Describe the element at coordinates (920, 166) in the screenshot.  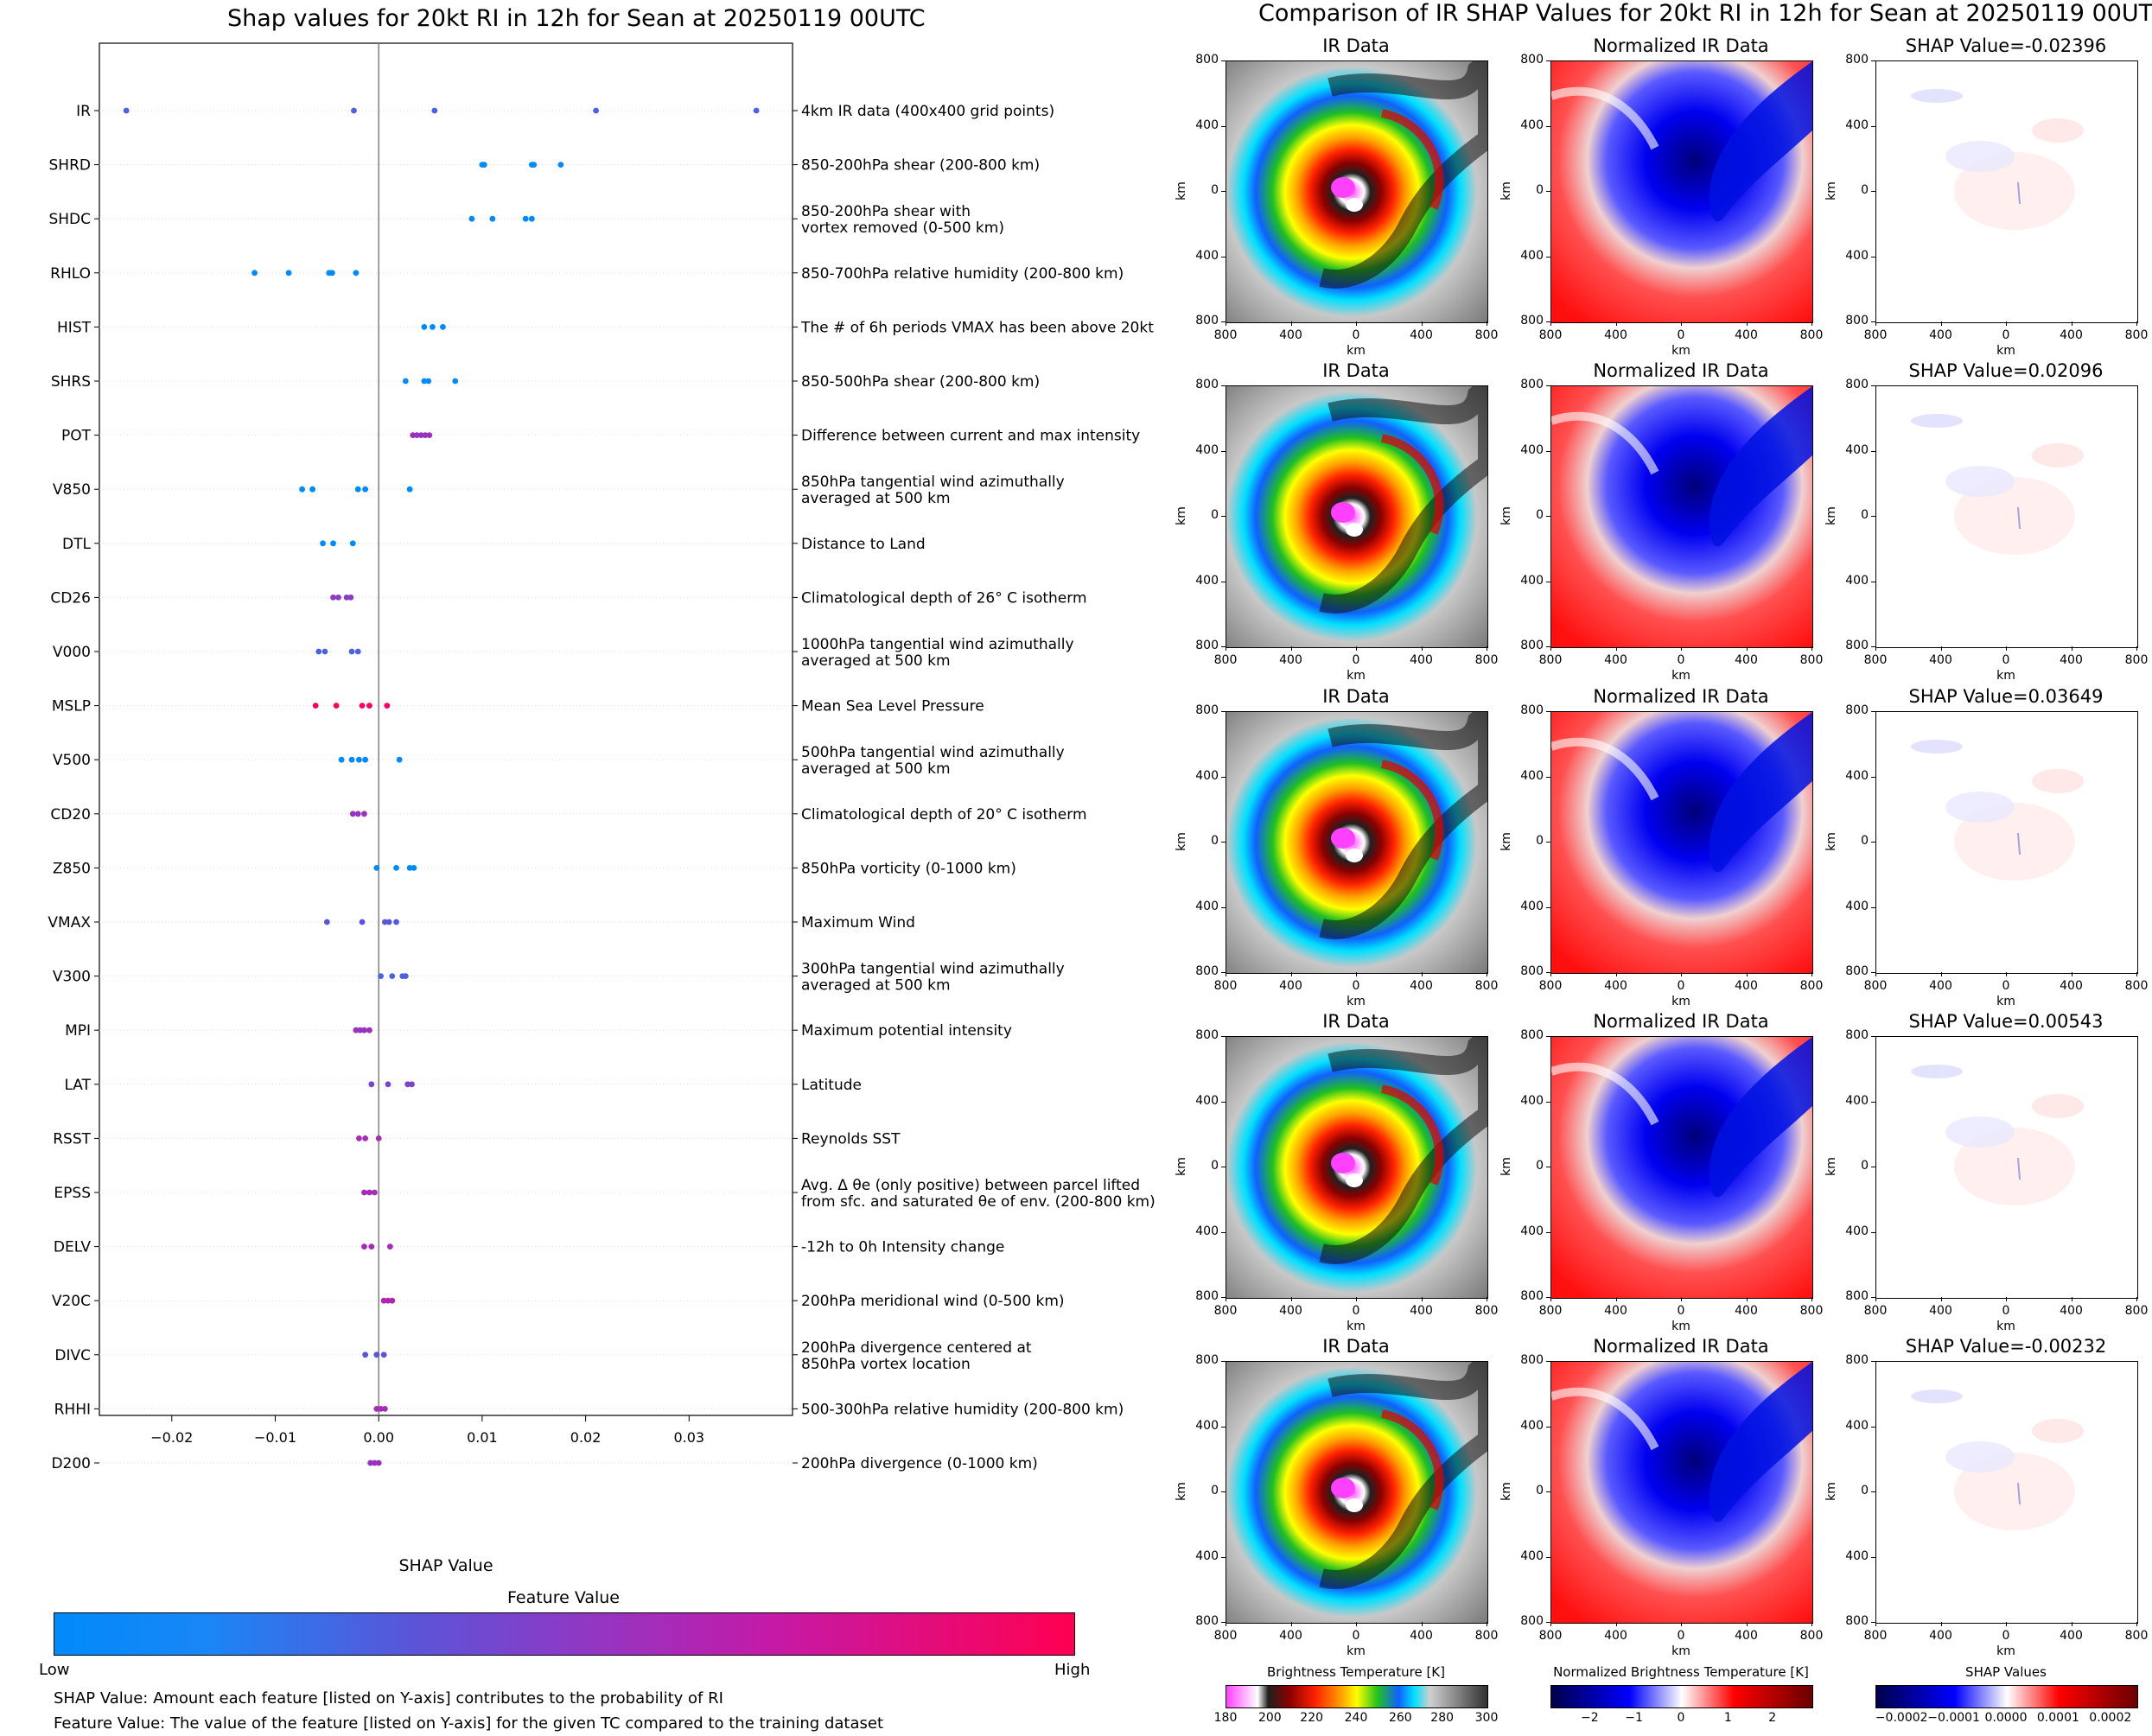
I see `feature-description-shrd: 850-200hPa shear (200-800 km)` at that location.